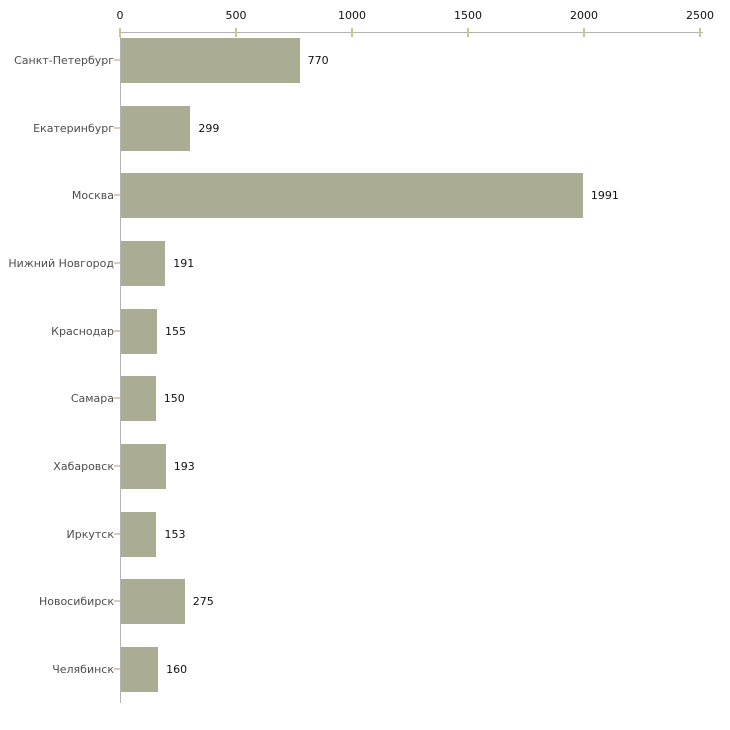  What do you see at coordinates (365, 398) in the screenshot?
I see `bar-row: Самара 150` at bounding box center [365, 398].